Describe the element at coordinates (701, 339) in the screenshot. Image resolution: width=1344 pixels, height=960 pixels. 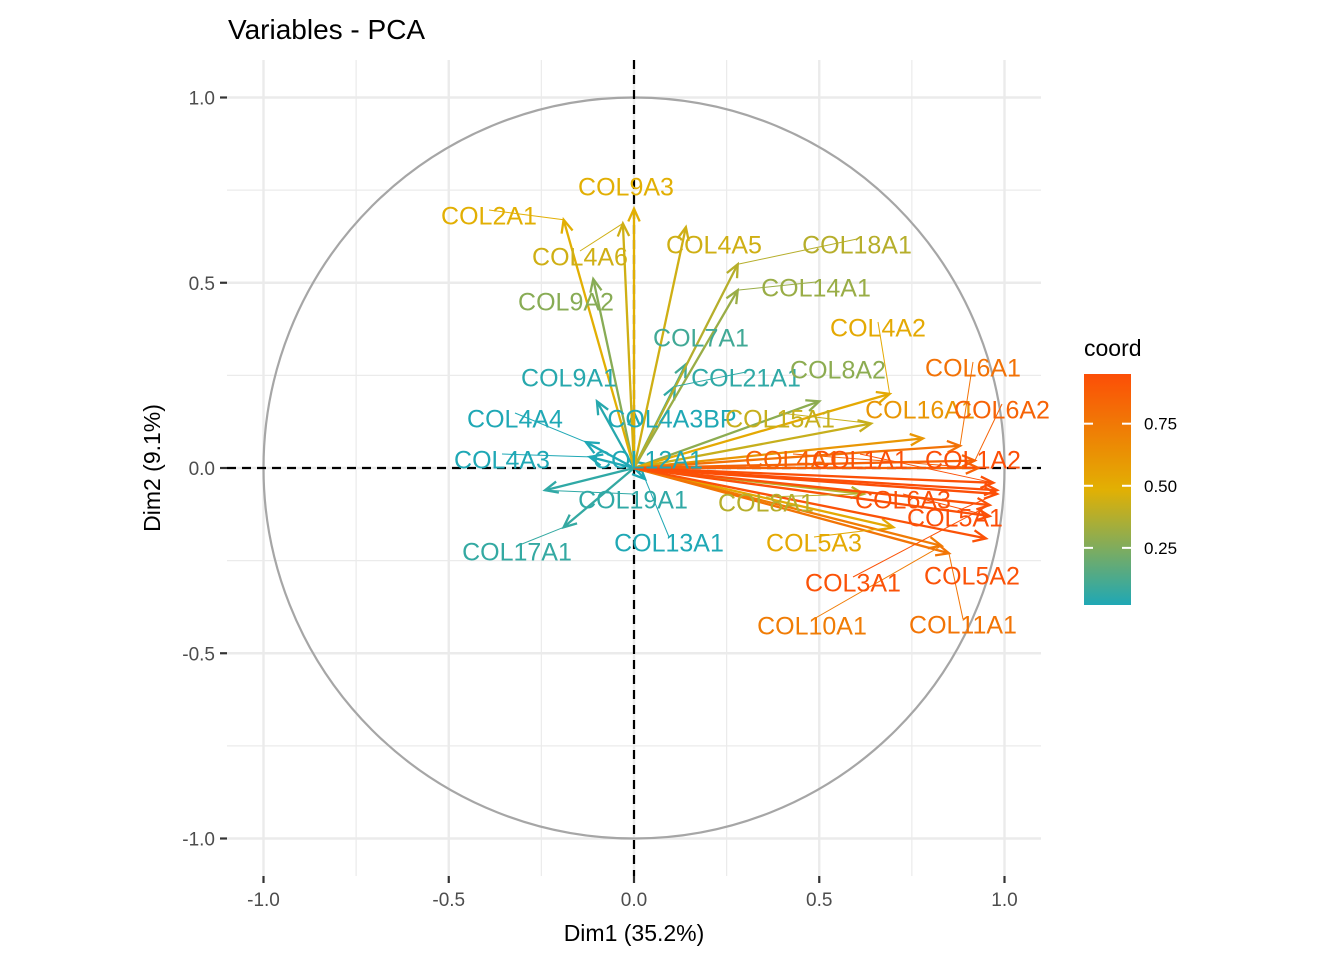
I see `variable-label: COL7A1` at that location.